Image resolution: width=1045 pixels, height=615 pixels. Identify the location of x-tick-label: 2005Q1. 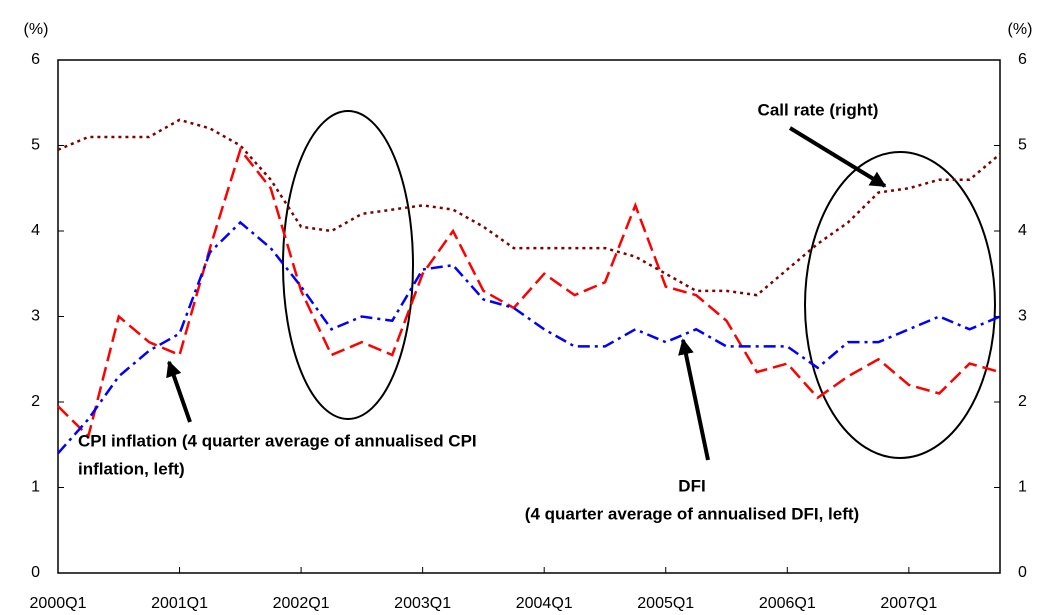
(665, 603).